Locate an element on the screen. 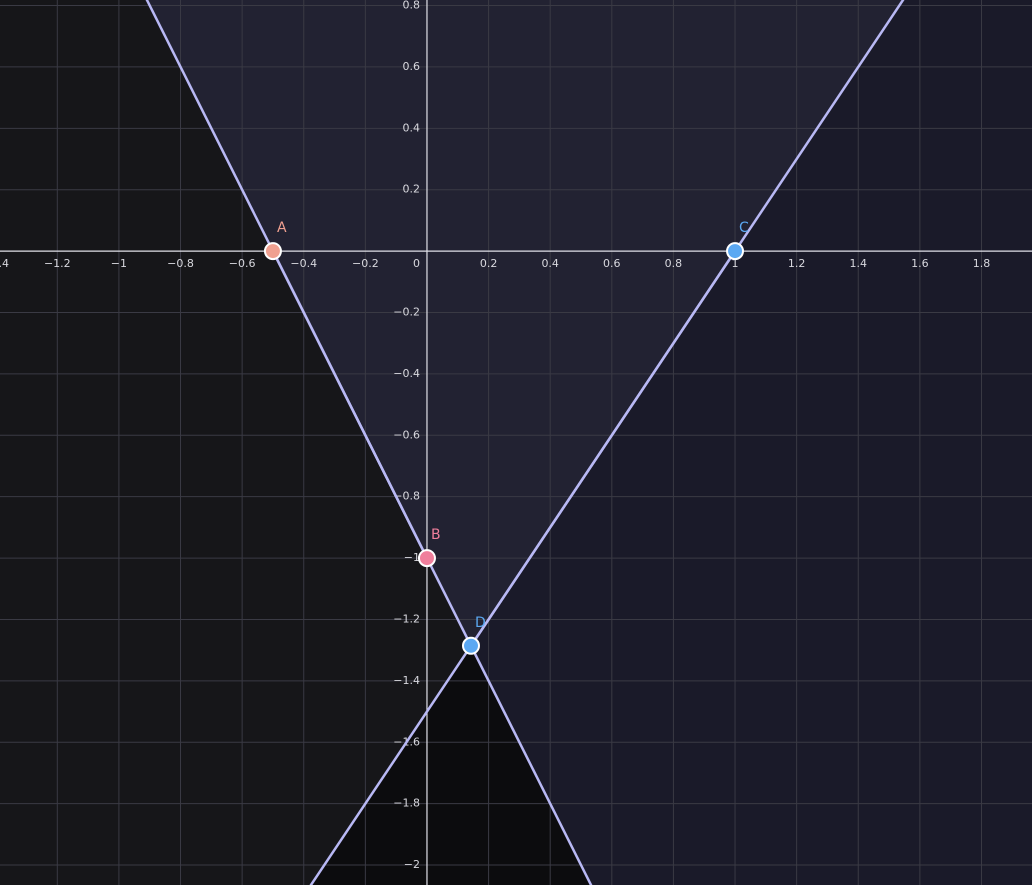 This screenshot has width=1032, height=885. x-tick-label: −1.2 is located at coordinates (57, 263).